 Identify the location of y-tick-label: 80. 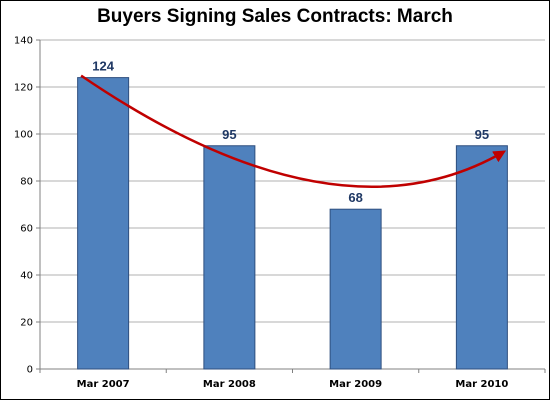
(26, 182).